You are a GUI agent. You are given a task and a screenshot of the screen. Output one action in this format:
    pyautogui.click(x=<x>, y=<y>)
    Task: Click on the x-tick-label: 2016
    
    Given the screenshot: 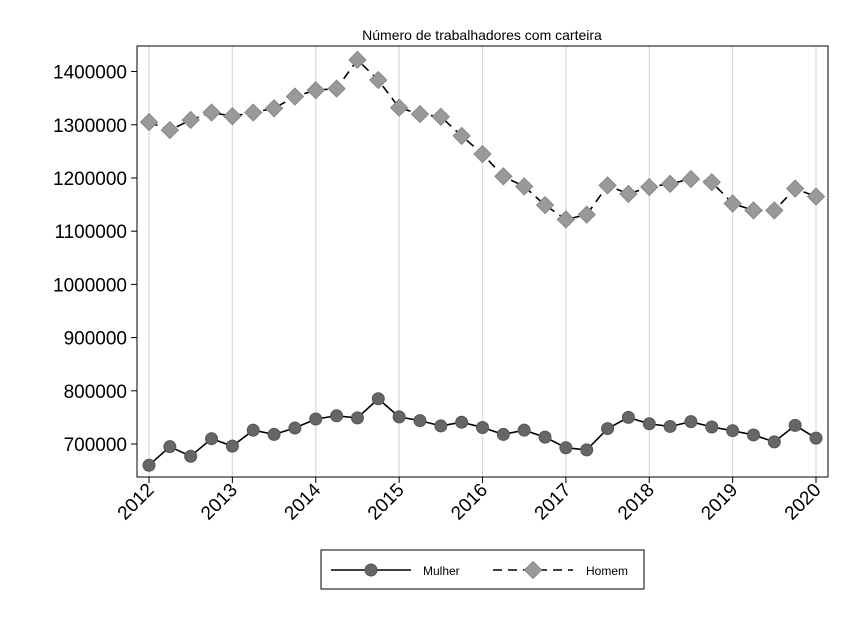 What is the action you would take?
    pyautogui.click(x=469, y=502)
    